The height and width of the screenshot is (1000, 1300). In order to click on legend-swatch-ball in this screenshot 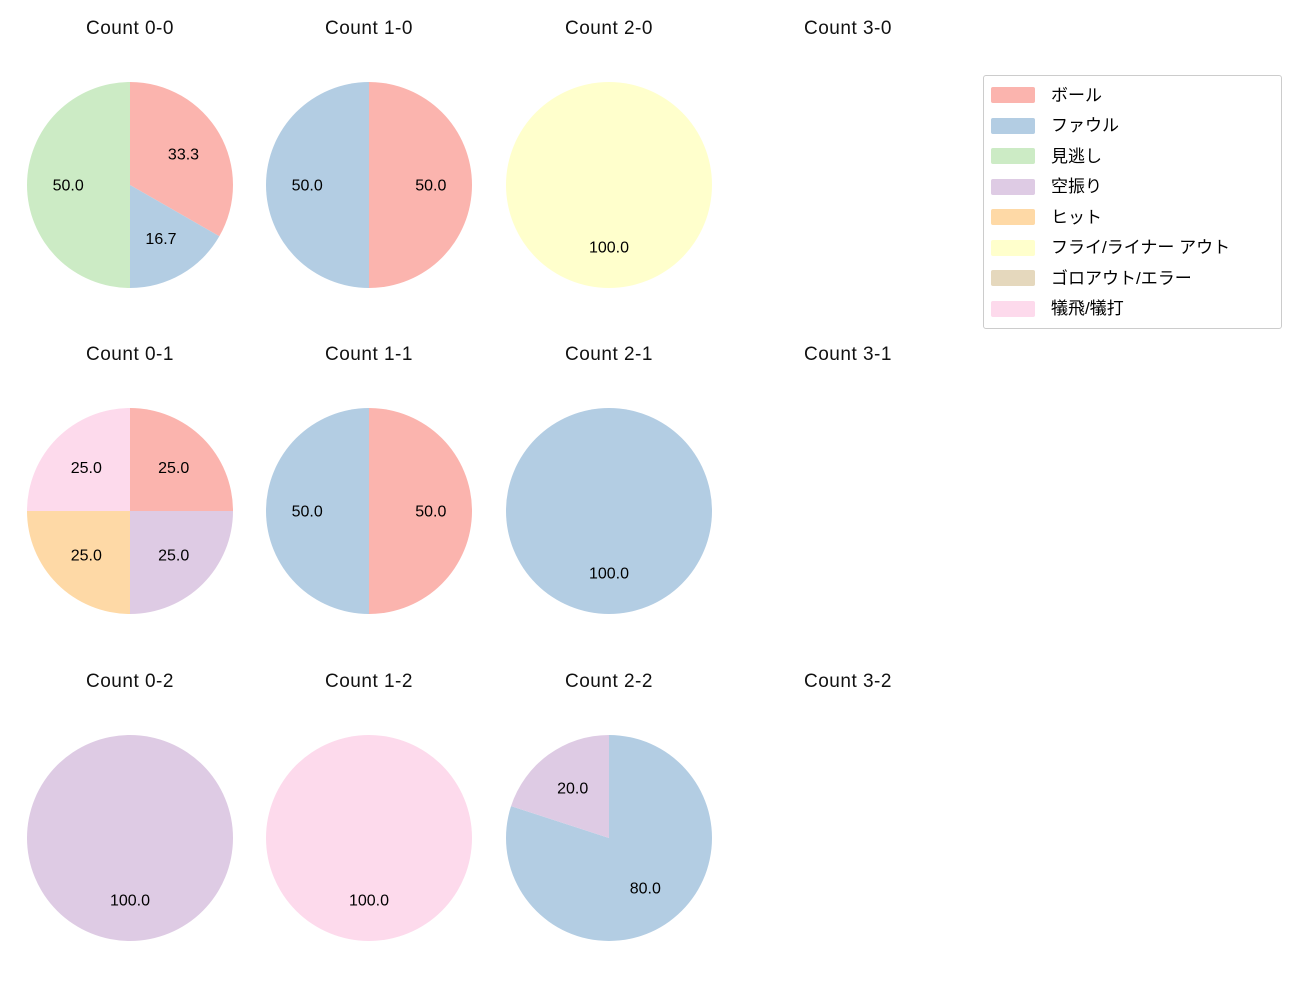, I will do `click(1013, 95)`.